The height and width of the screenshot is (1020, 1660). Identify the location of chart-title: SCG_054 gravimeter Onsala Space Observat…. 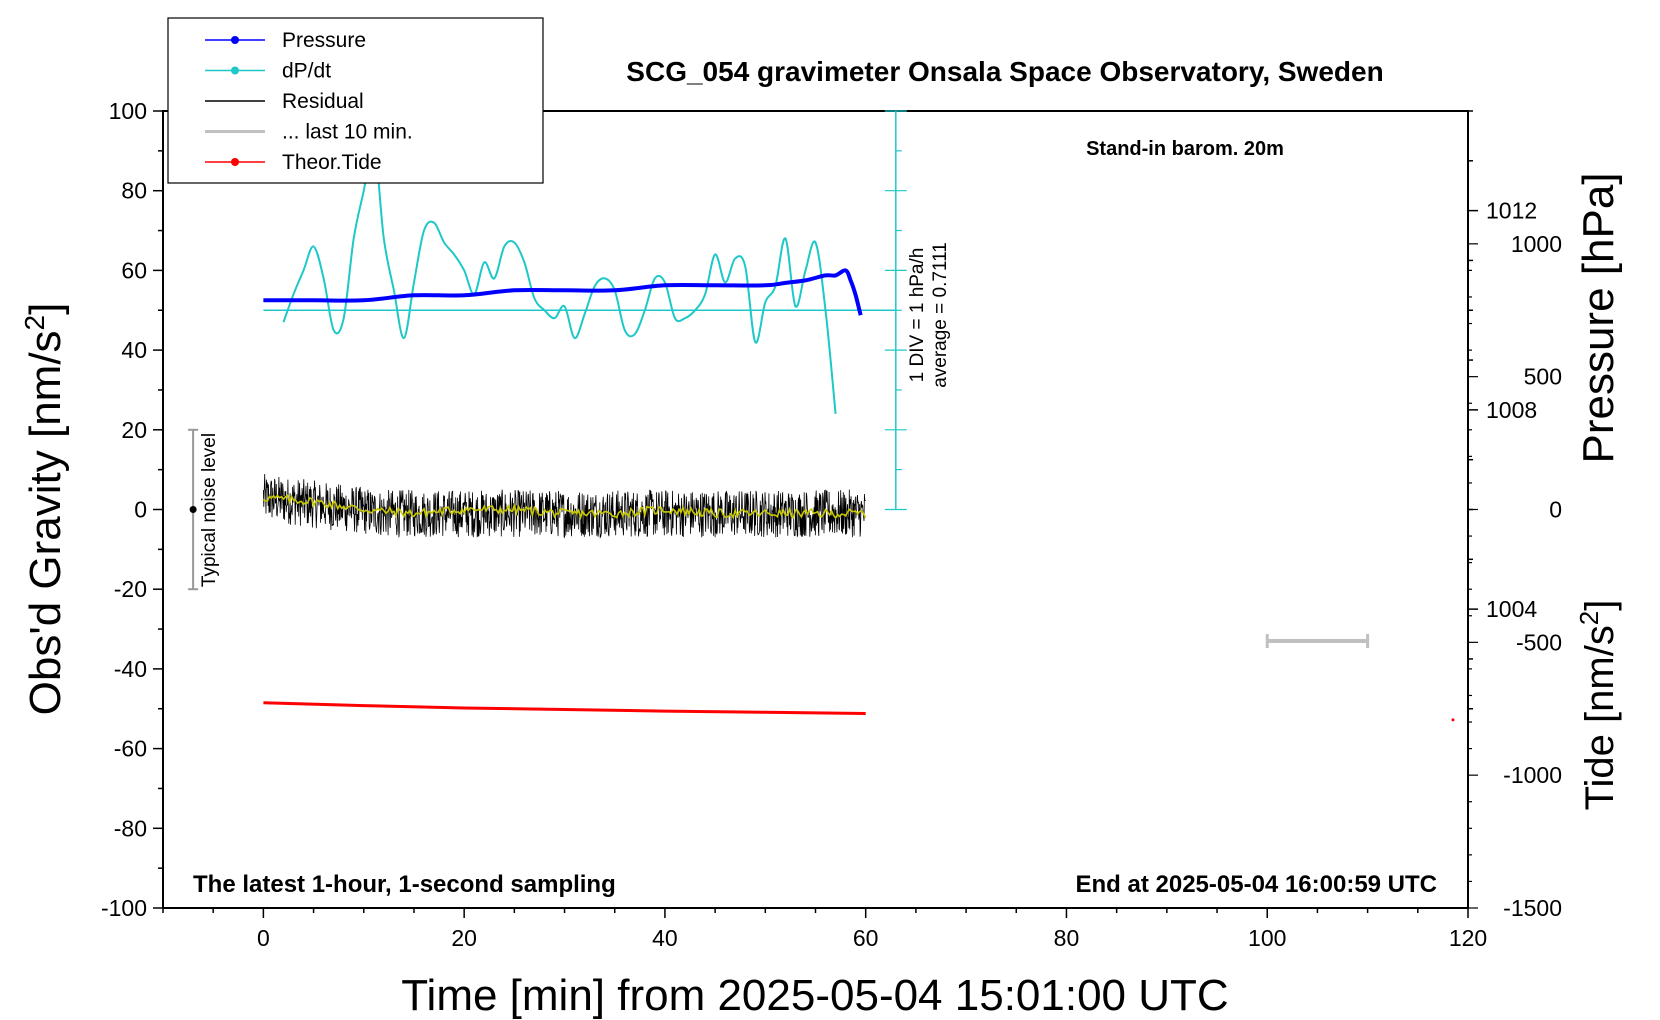
(1004, 71).